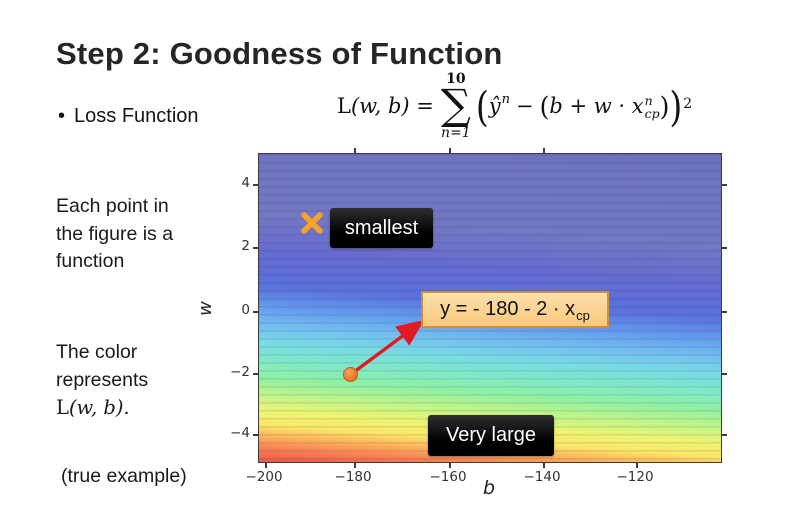  Describe the element at coordinates (112, 206) in the screenshot. I see `note-line: Each point in` at that location.